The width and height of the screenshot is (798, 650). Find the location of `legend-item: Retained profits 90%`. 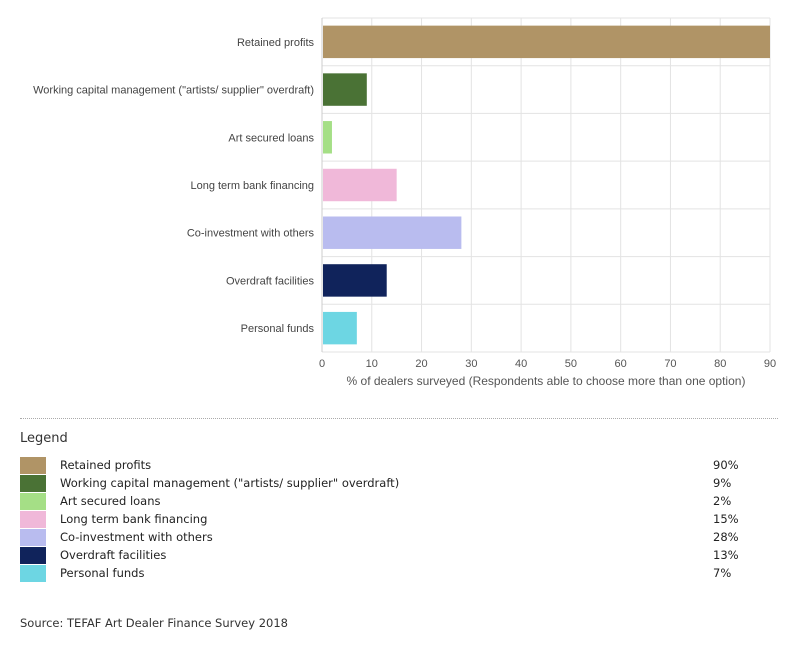

legend-item: Retained profits 90% is located at coordinates (390, 466).